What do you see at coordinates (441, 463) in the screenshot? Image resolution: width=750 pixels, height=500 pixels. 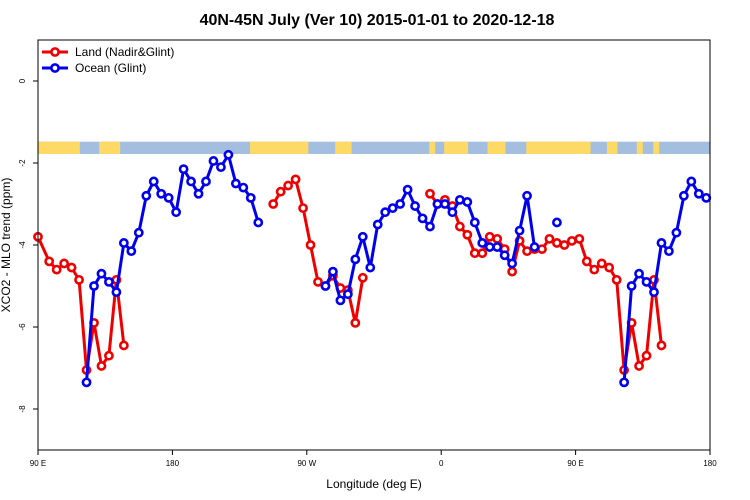 I see `x-tick-label-3: 0` at bounding box center [441, 463].